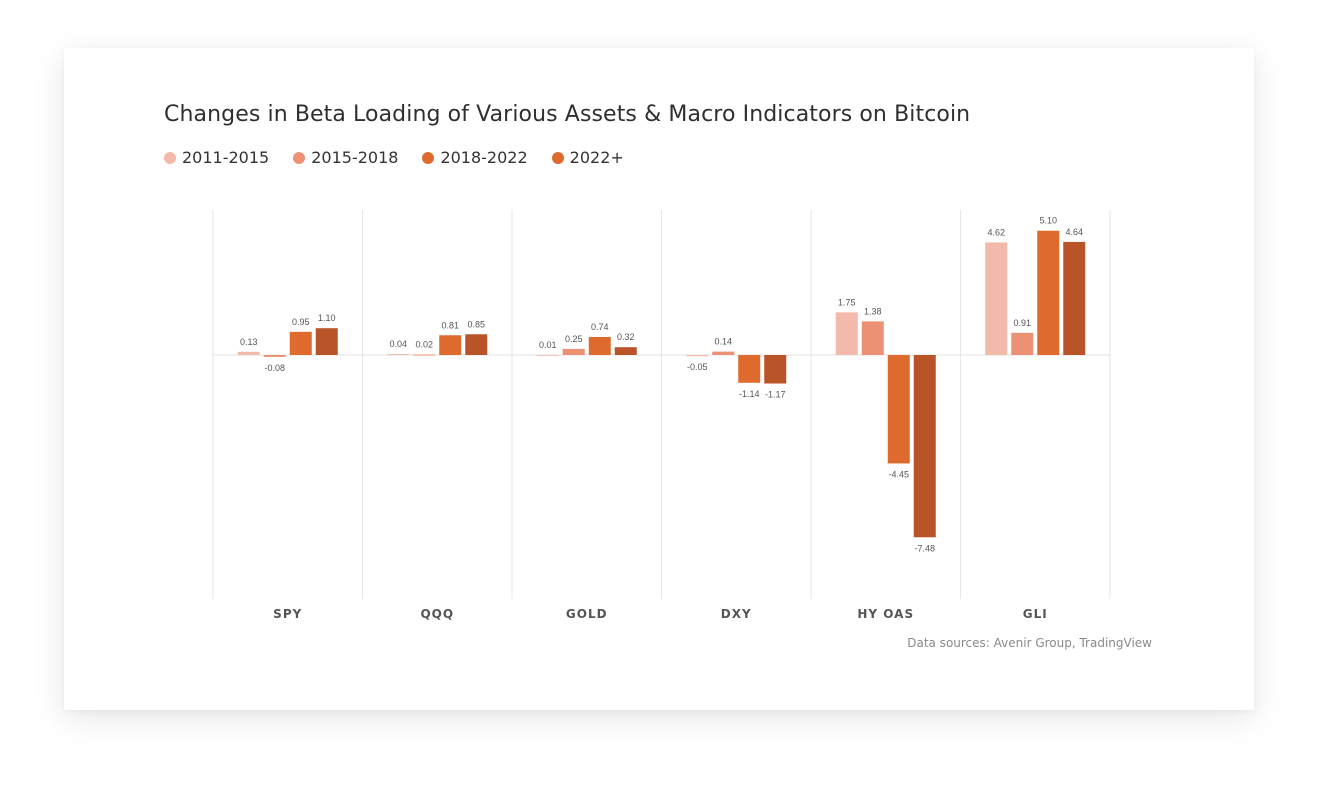 This screenshot has height=790, width=1318. I want to click on category-label: QQQ, so click(437, 614).